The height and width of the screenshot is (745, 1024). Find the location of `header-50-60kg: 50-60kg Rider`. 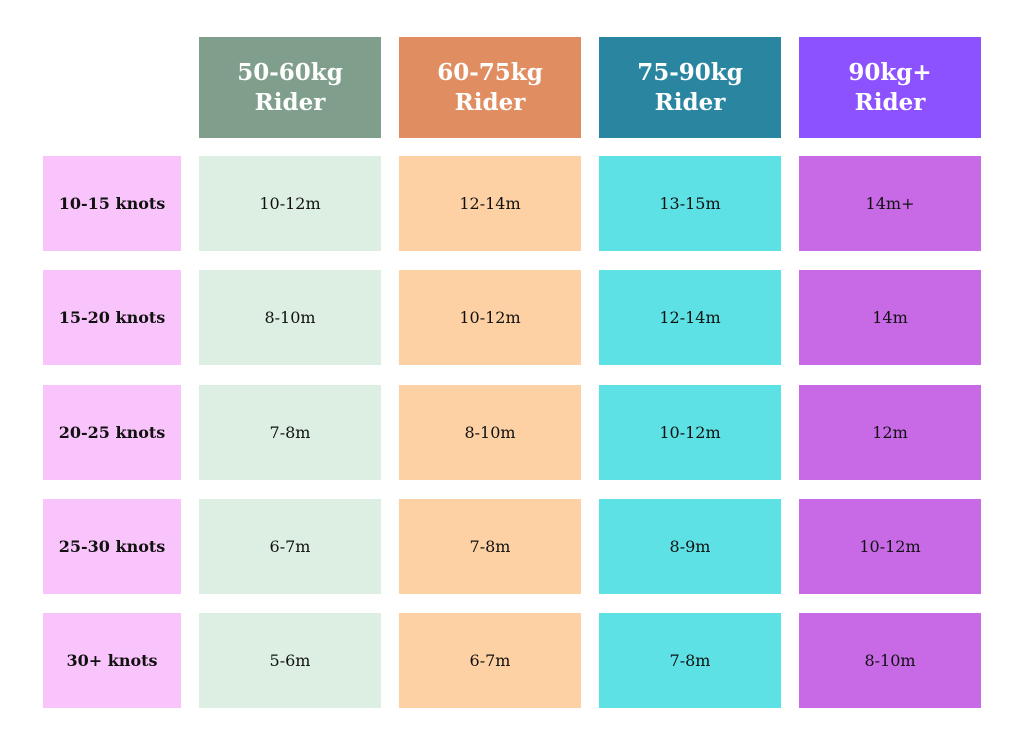

header-50-60kg: 50-60kg Rider is located at coordinates (290, 87).